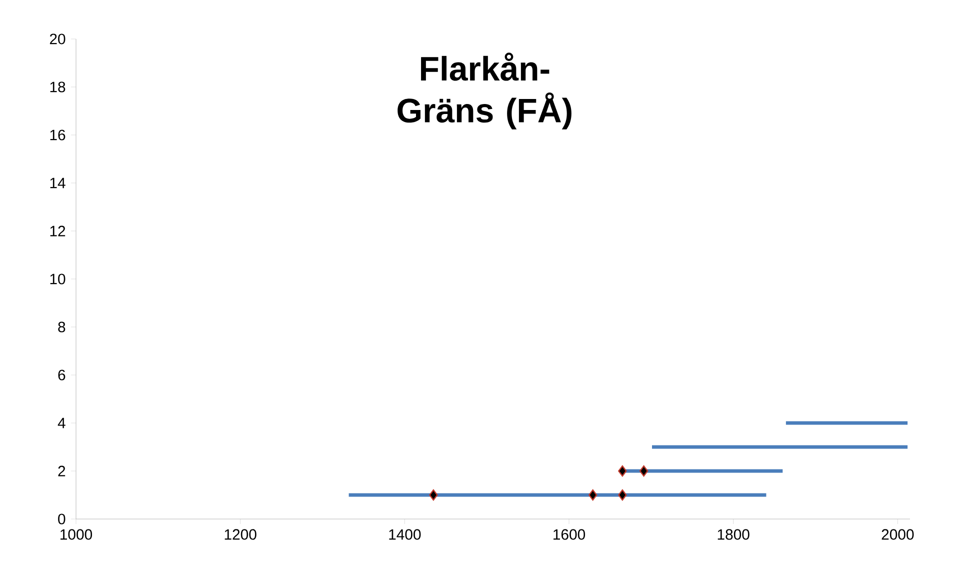  What do you see at coordinates (58, 183) in the screenshot?
I see `y-tick-label: 14` at bounding box center [58, 183].